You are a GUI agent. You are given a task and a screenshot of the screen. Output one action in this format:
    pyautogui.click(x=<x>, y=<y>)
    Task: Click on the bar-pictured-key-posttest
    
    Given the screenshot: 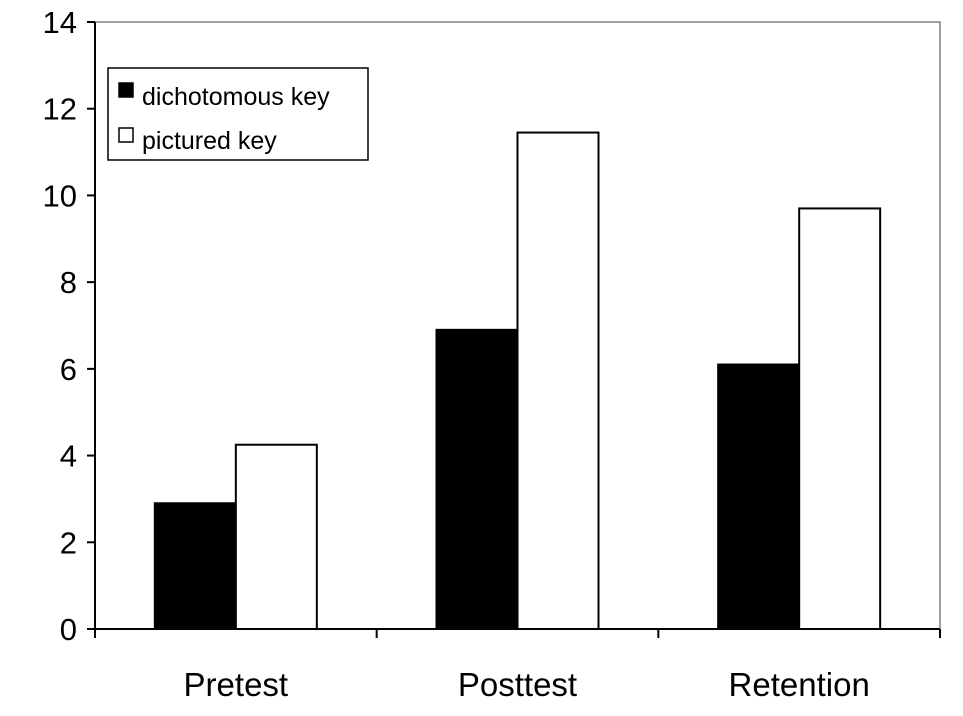 What is the action you would take?
    pyautogui.click(x=558, y=381)
    